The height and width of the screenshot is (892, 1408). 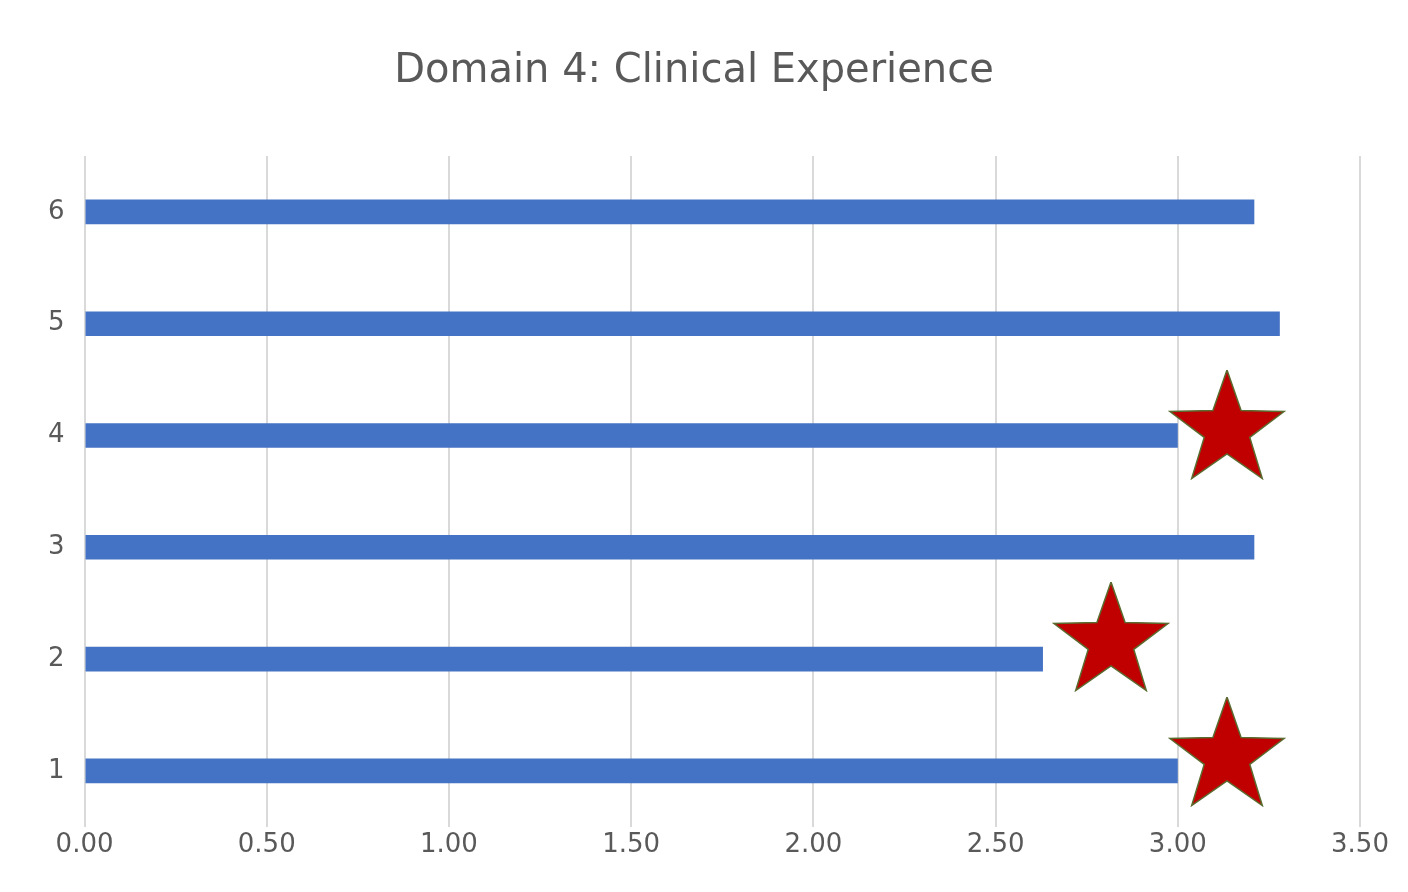 I want to click on y-tick-label: 5, so click(x=56, y=321).